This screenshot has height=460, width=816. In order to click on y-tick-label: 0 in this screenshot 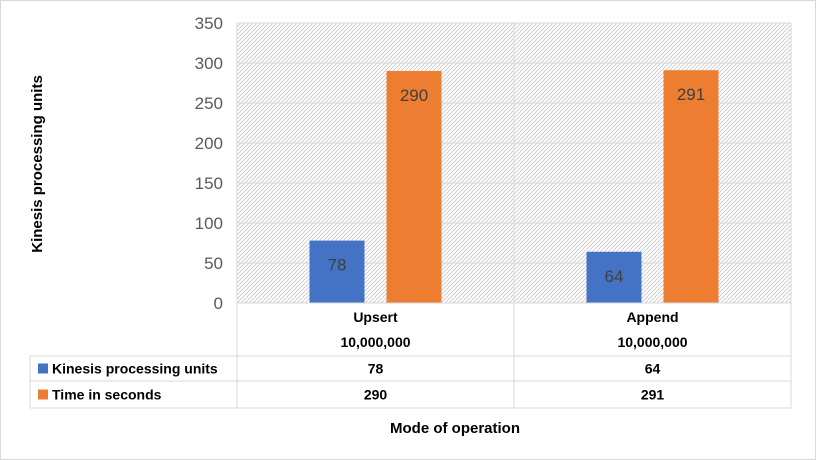, I will do `click(218, 303)`.